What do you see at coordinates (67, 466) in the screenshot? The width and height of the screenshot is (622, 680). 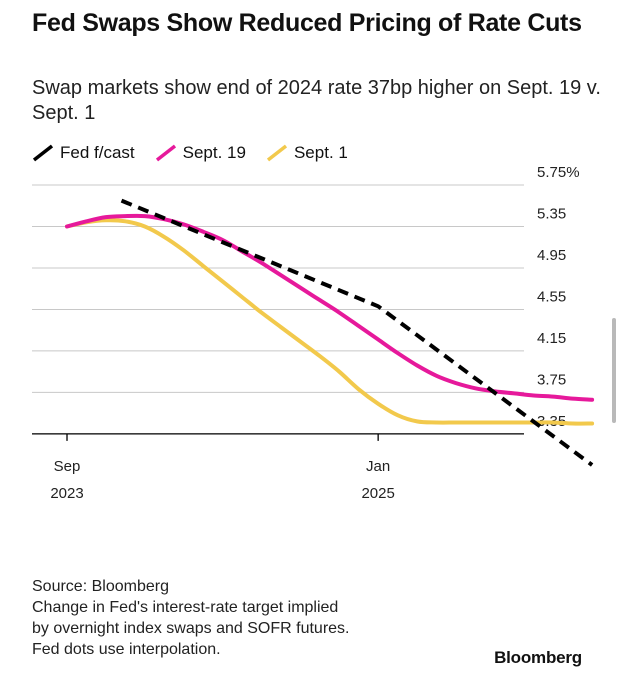 I see `x-tick-label: Sep` at bounding box center [67, 466].